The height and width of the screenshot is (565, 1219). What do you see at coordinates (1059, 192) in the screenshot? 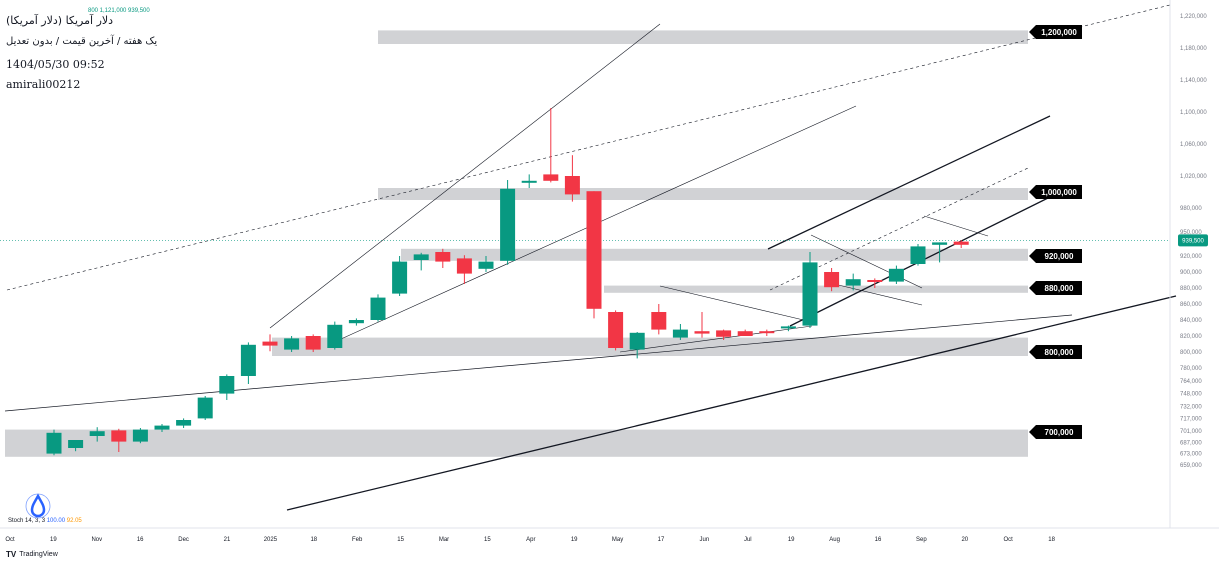
I see `svg-text: 1,000,000` at bounding box center [1059, 192].